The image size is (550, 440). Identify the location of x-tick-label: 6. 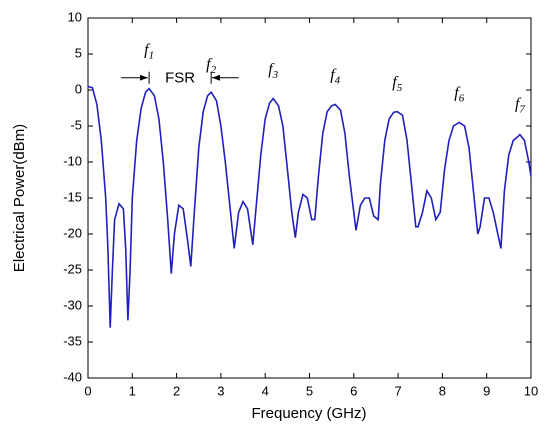
(353, 390).